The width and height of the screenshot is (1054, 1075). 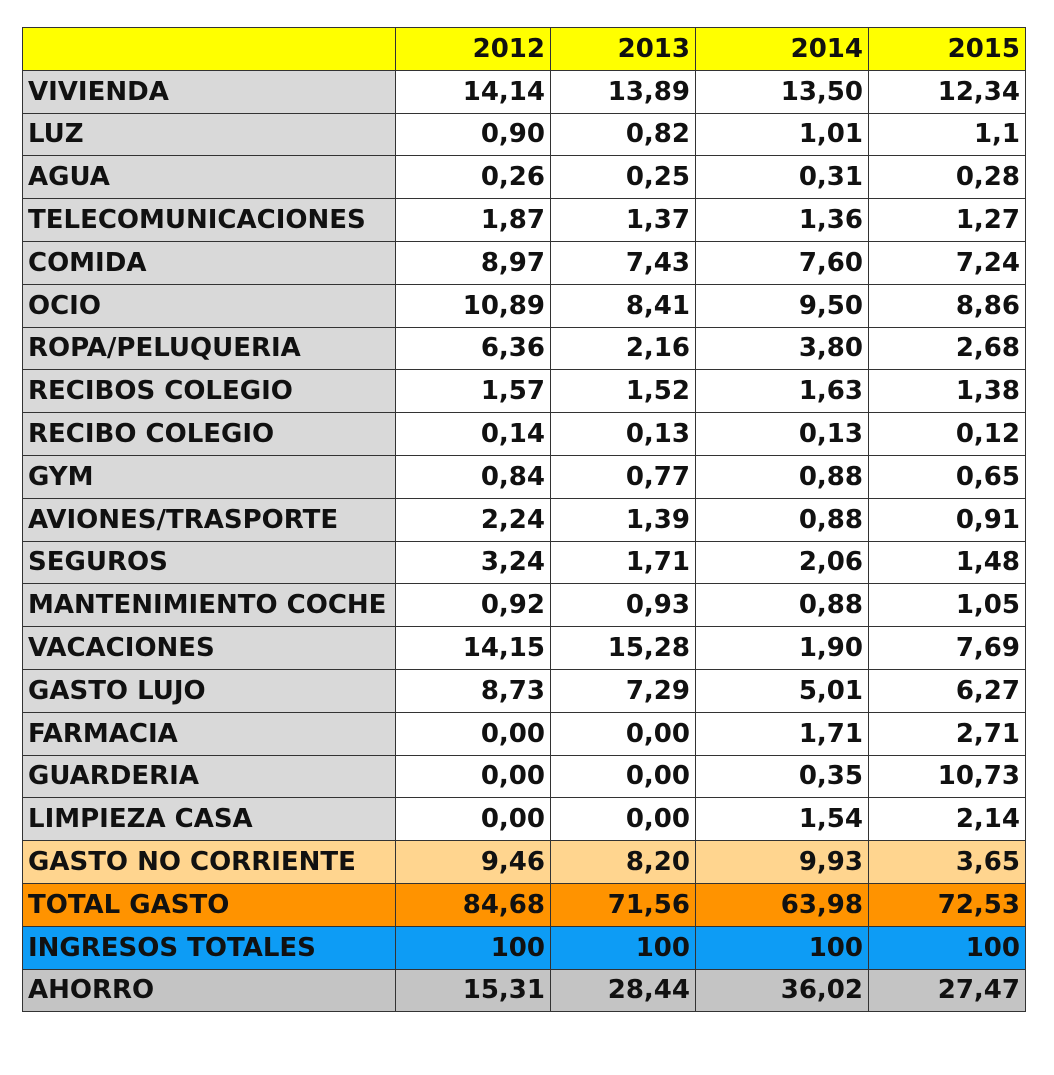 What do you see at coordinates (782, 733) in the screenshot?
I see `value-cell-2014: 1,71` at bounding box center [782, 733].